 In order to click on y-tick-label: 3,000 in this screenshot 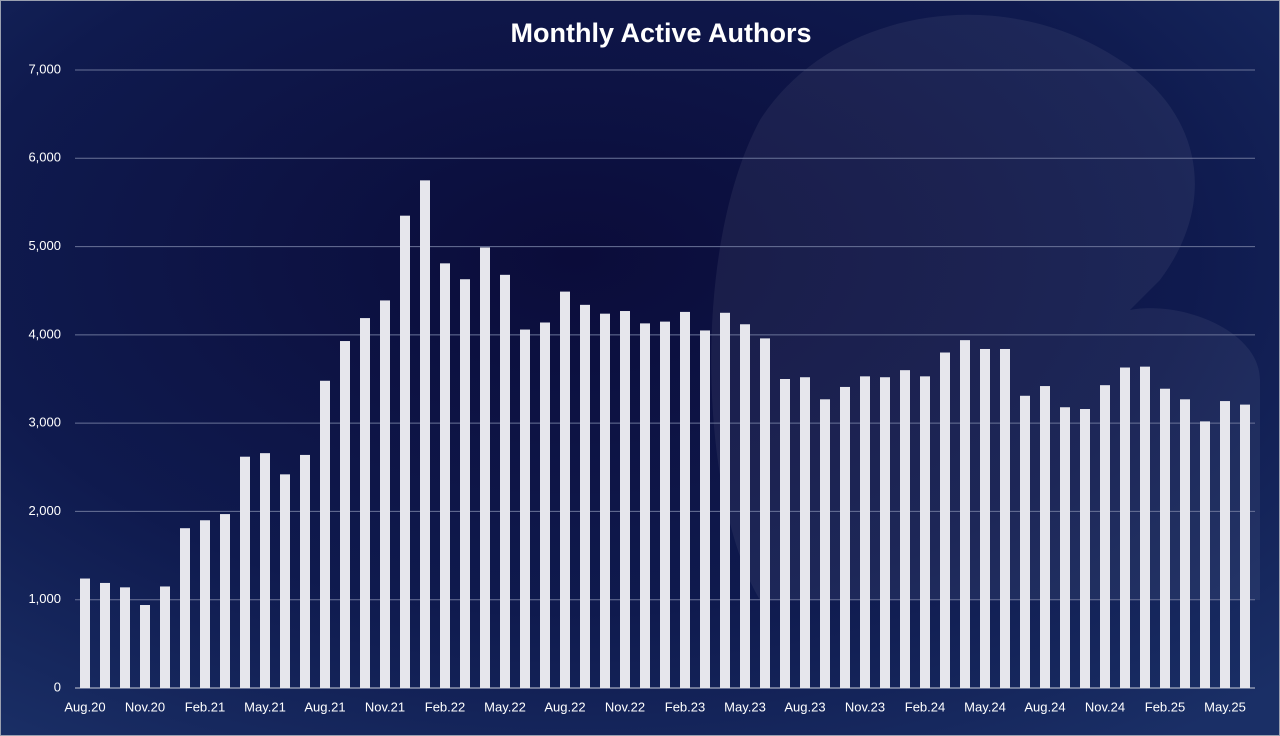, I will do `click(44, 422)`.